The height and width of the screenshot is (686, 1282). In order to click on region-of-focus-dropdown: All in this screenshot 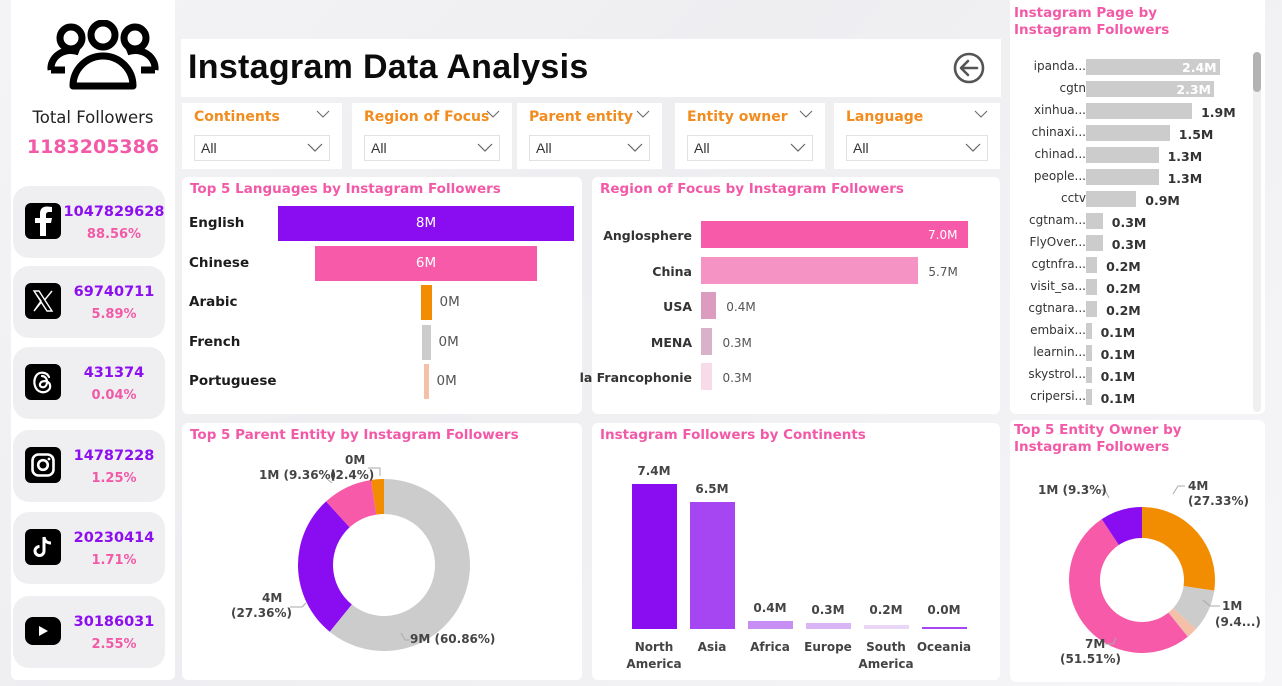, I will do `click(432, 148)`.